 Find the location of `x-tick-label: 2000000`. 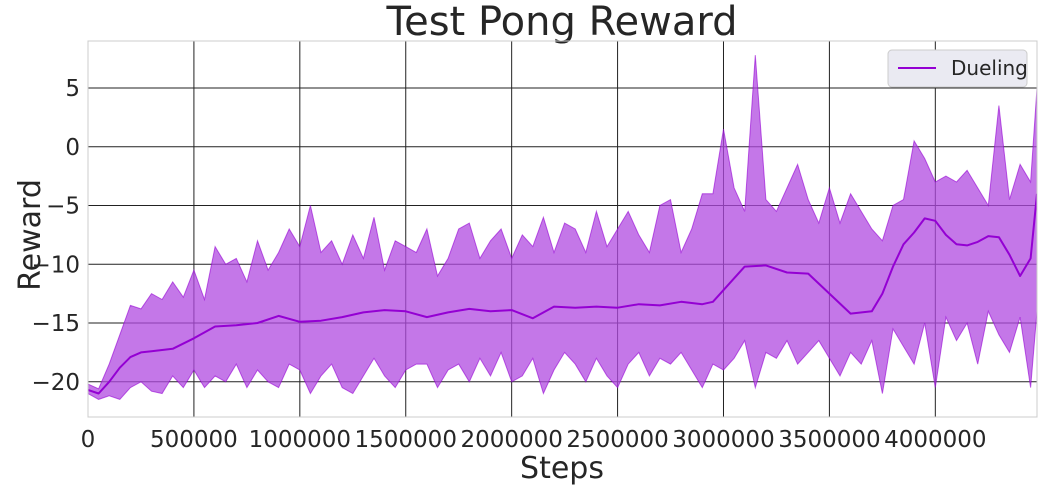

x-tick-label: 2000000 is located at coordinates (511, 440).